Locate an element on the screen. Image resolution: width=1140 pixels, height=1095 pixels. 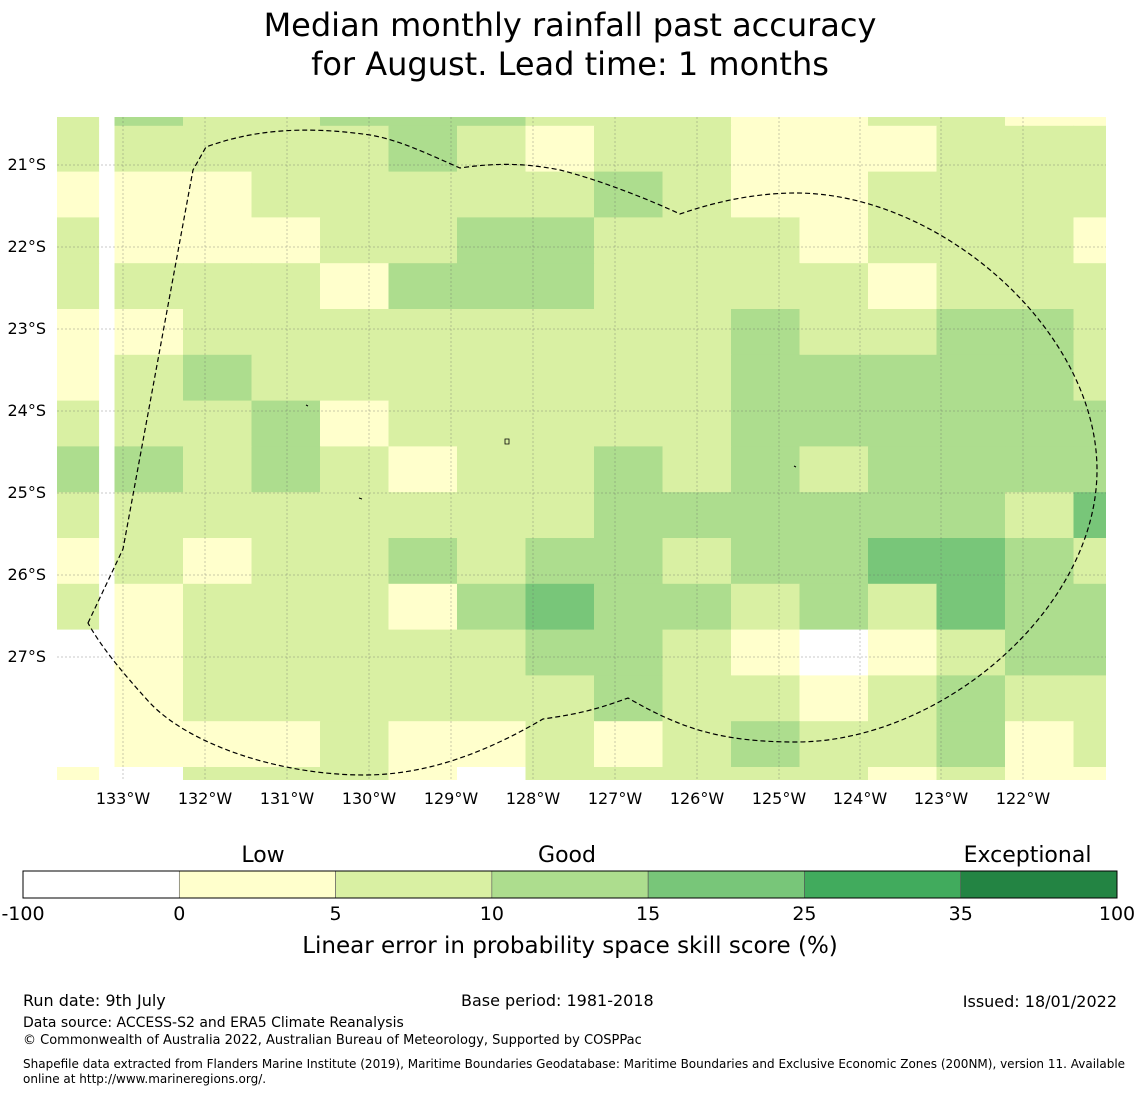
latitude-label: 21°S is located at coordinates (26, 164).